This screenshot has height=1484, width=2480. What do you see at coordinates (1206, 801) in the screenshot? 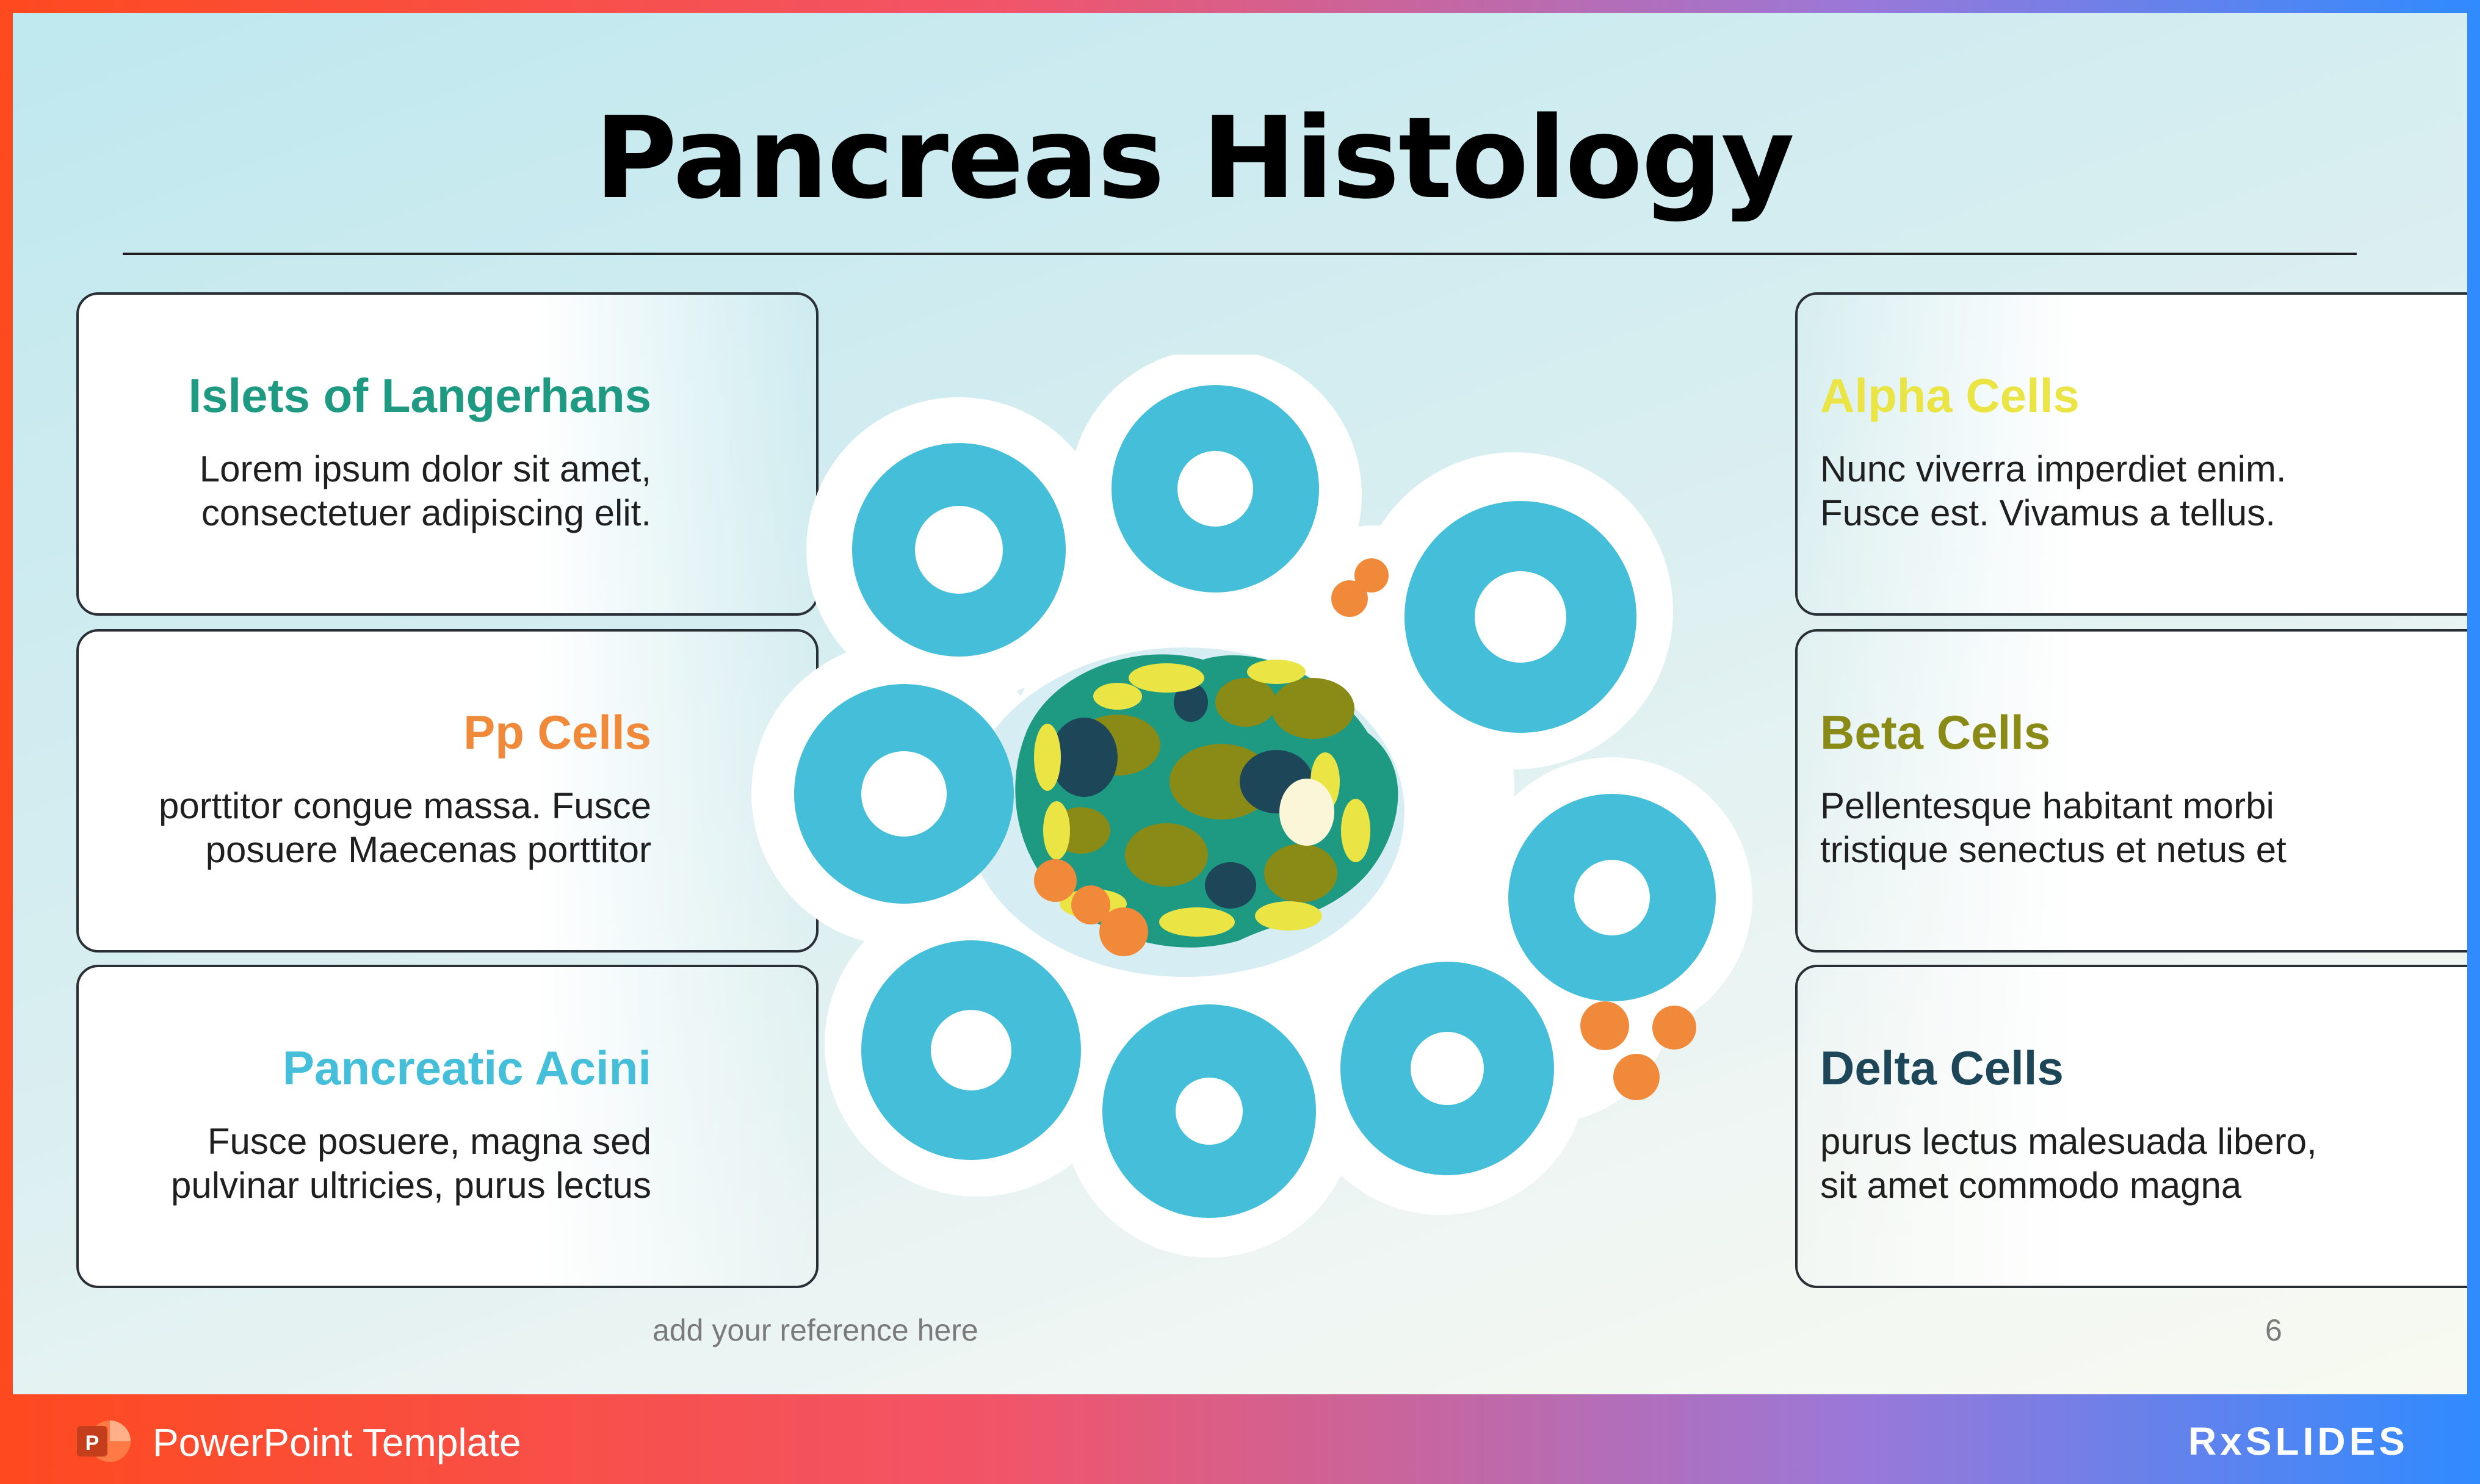
I see `islet-of-langerhans` at bounding box center [1206, 801].